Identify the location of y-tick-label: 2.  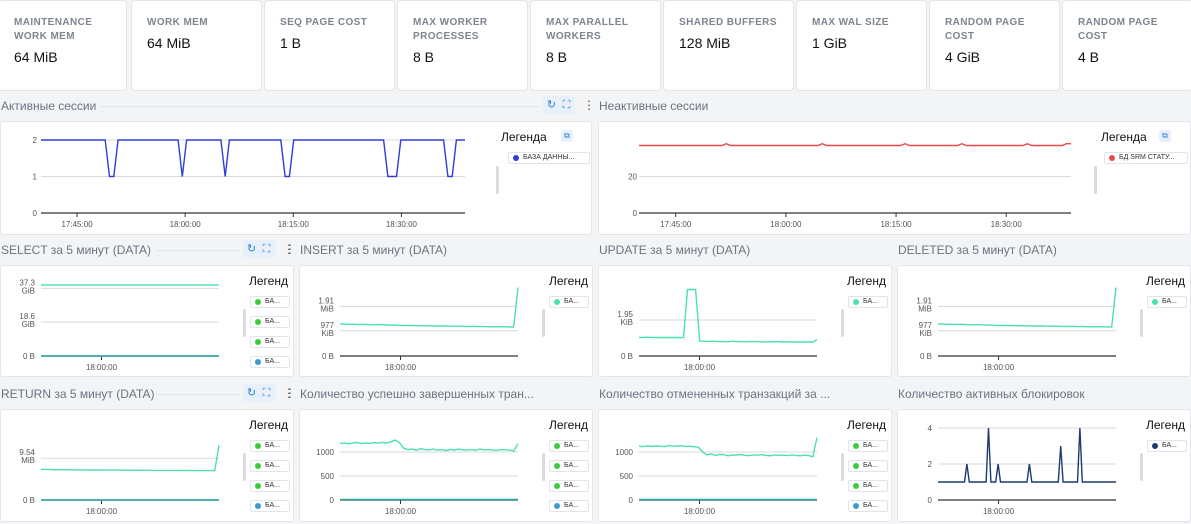
(35, 140).